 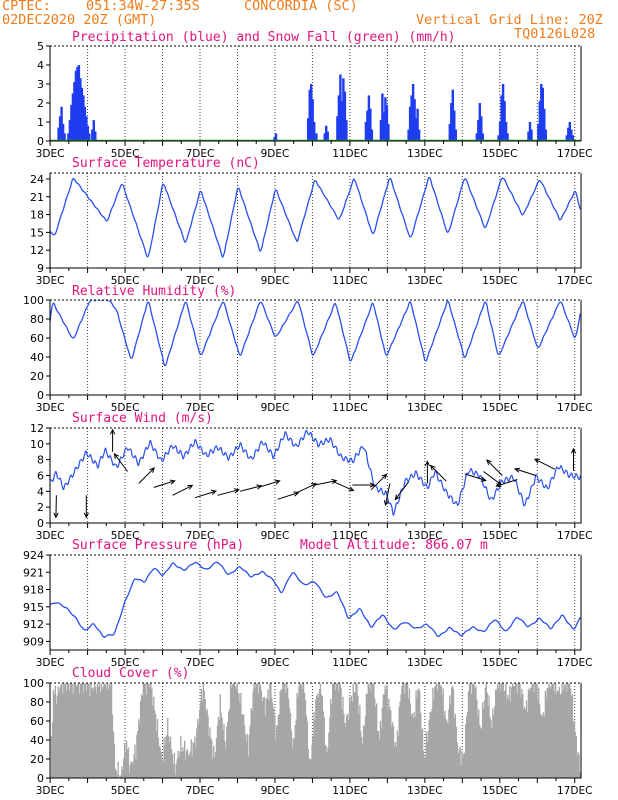 I want to click on wind-xtick-label: 5DEC, so click(x=125, y=536).